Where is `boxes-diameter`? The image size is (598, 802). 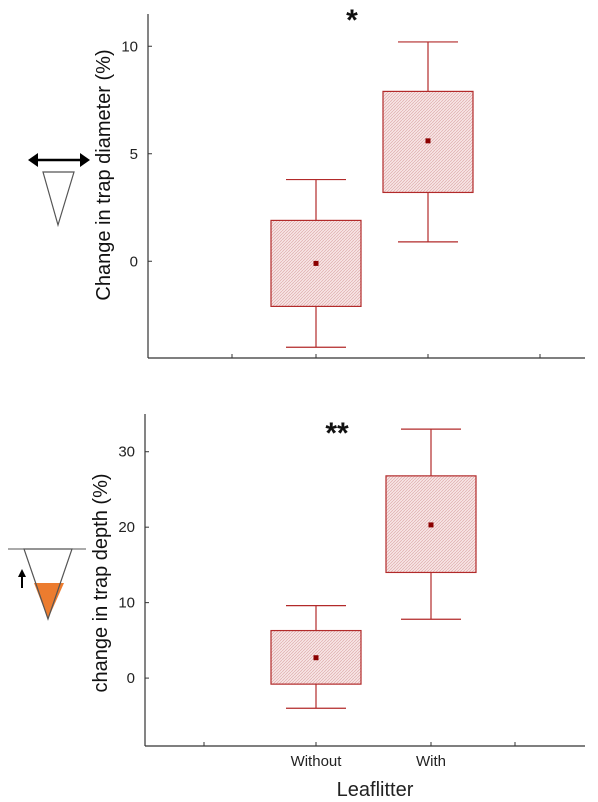 boxes-diameter is located at coordinates (372, 194).